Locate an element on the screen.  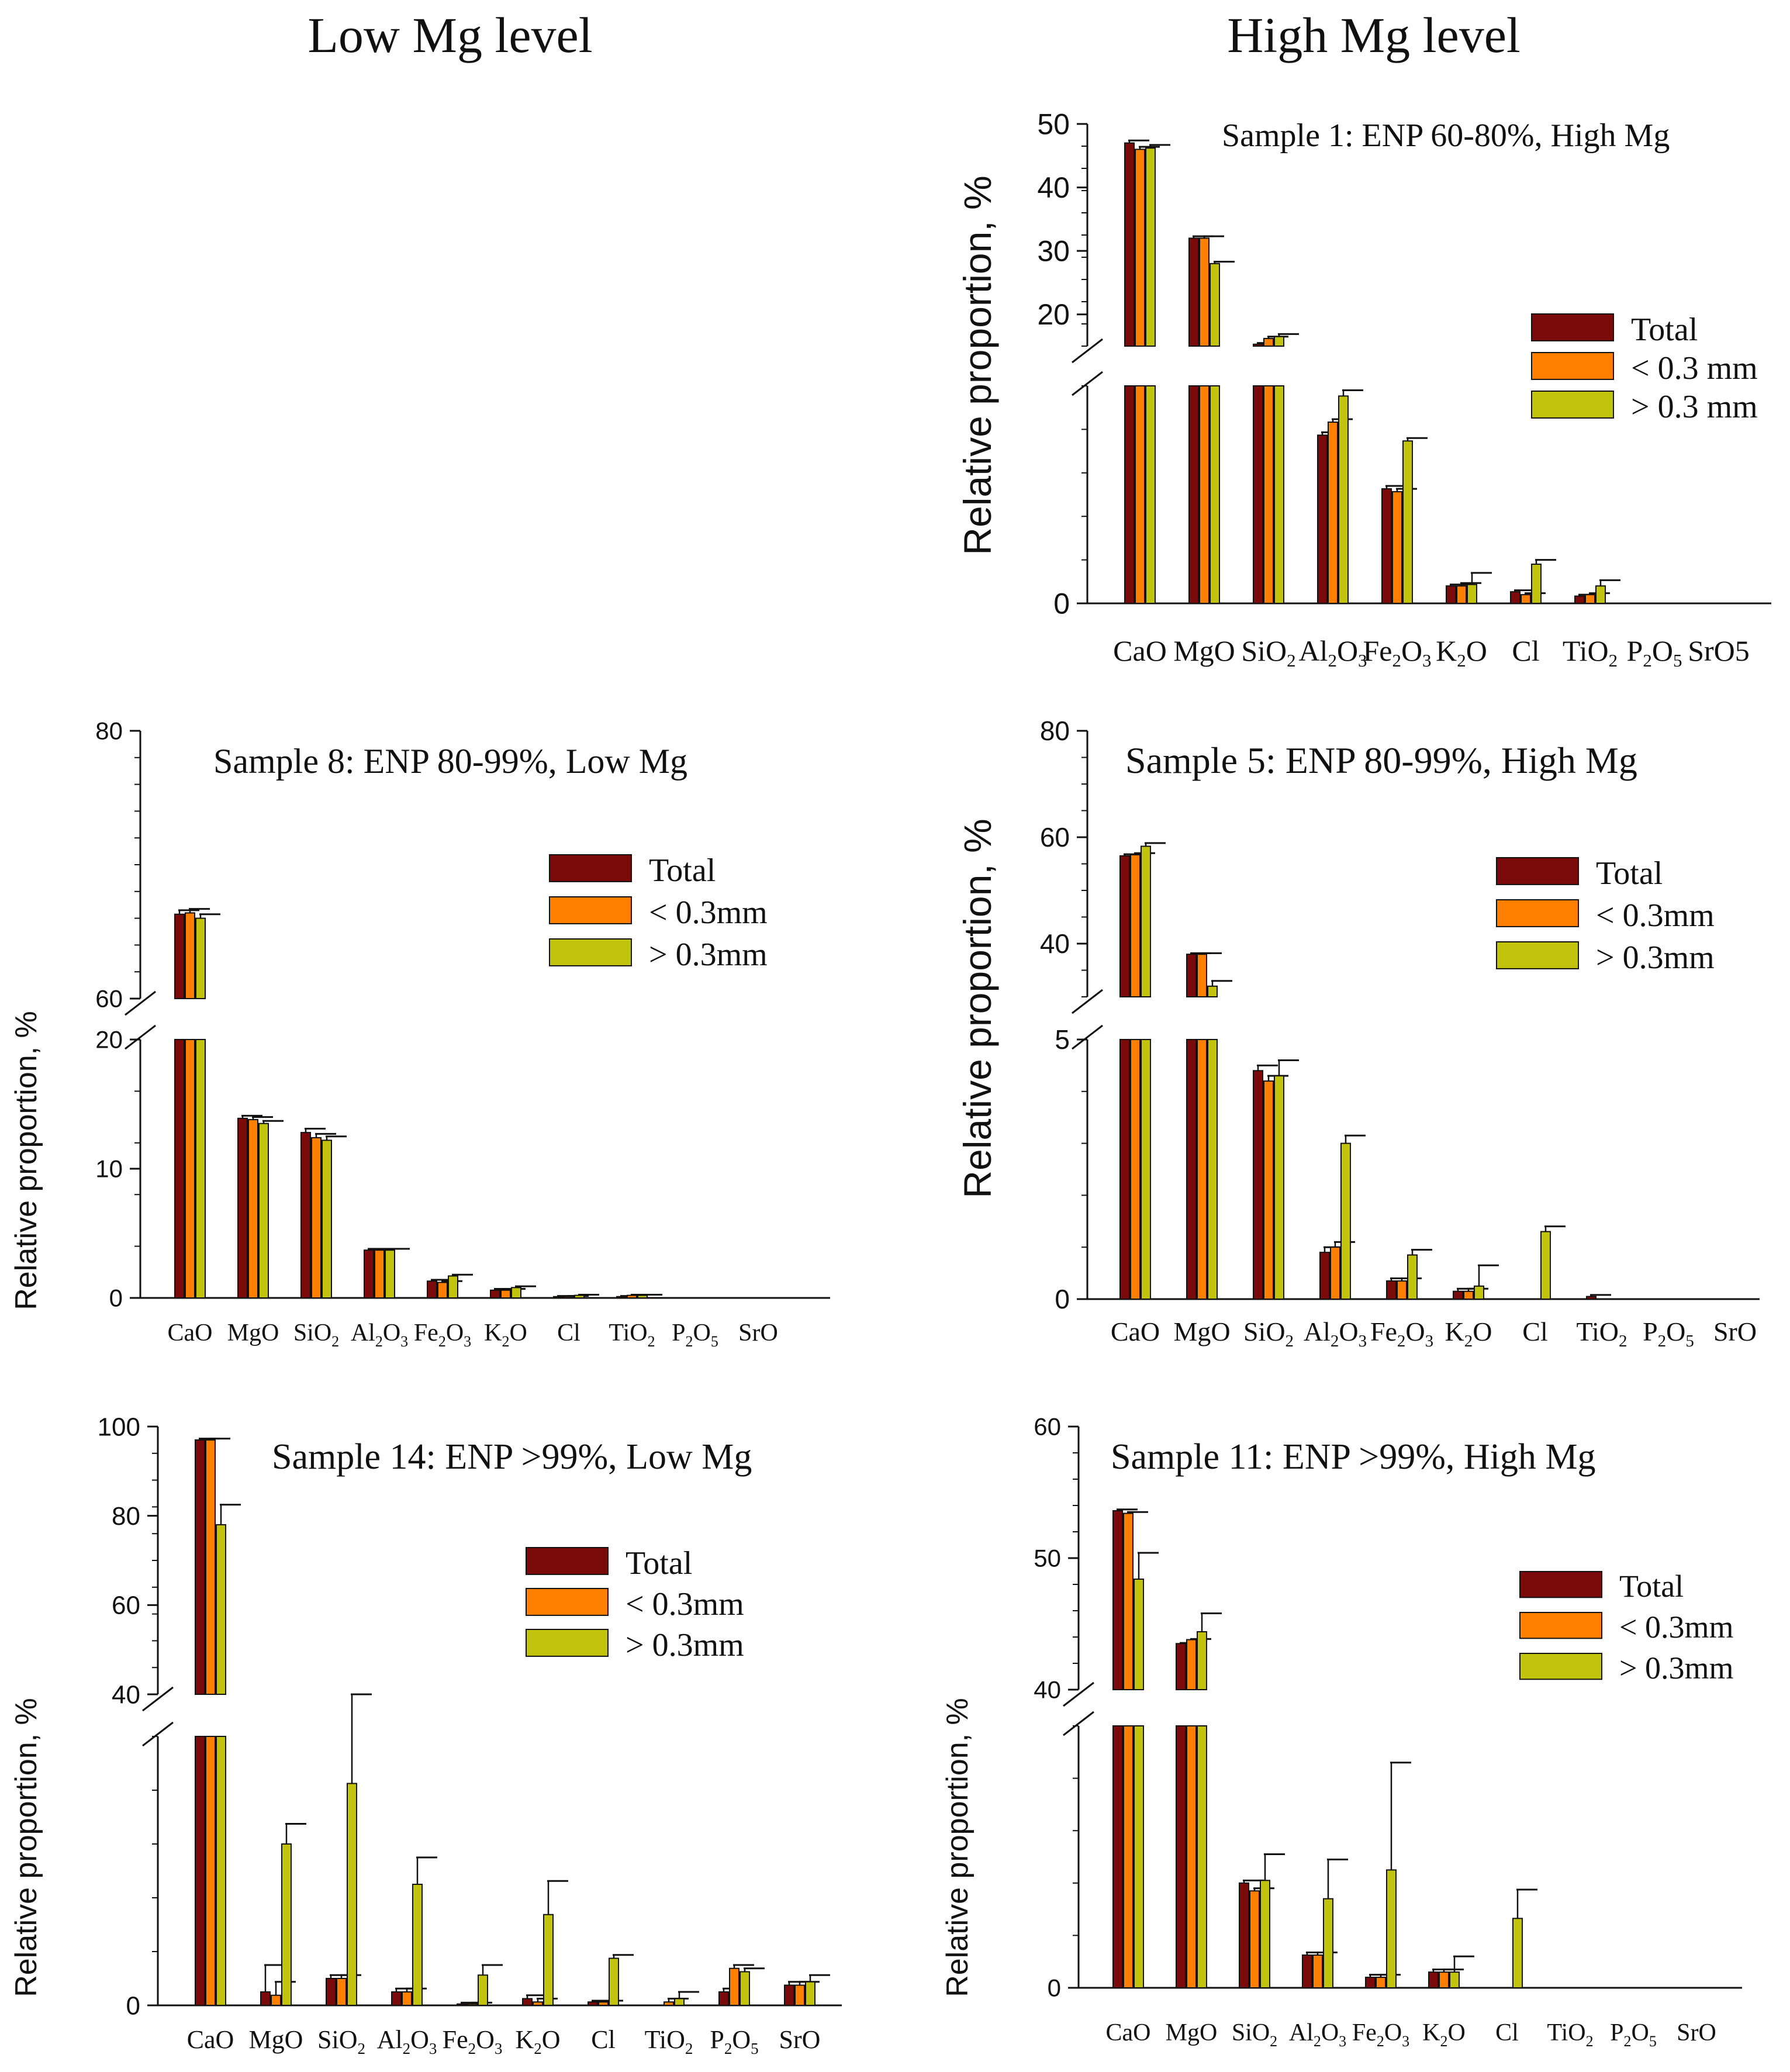
formula-part: P is located at coordinates (678, 1333).